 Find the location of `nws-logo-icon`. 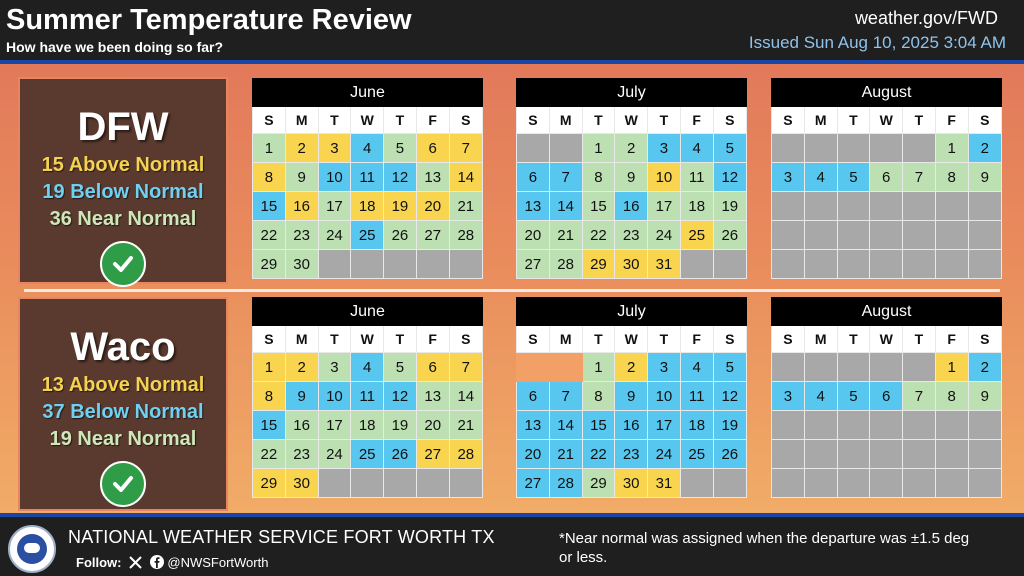

nws-logo-icon is located at coordinates (32, 549).